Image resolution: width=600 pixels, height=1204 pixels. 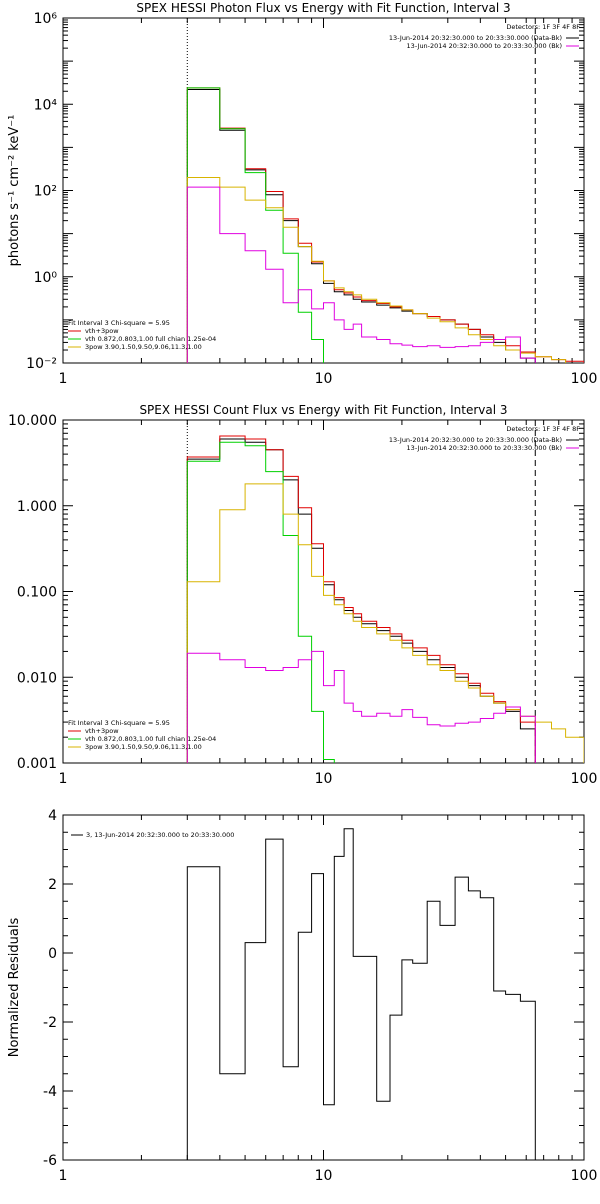 What do you see at coordinates (14, 988) in the screenshot?
I see `y-axis-label: Normalized Residuals` at bounding box center [14, 988].